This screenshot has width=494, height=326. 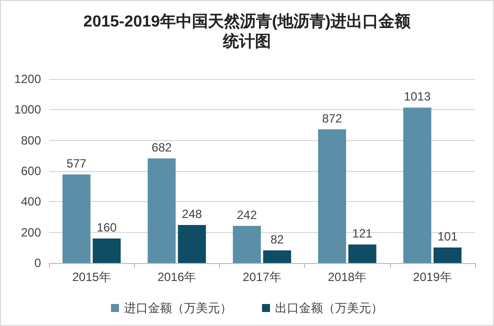 I want to click on y-tick-label: 600, so click(x=31, y=171).